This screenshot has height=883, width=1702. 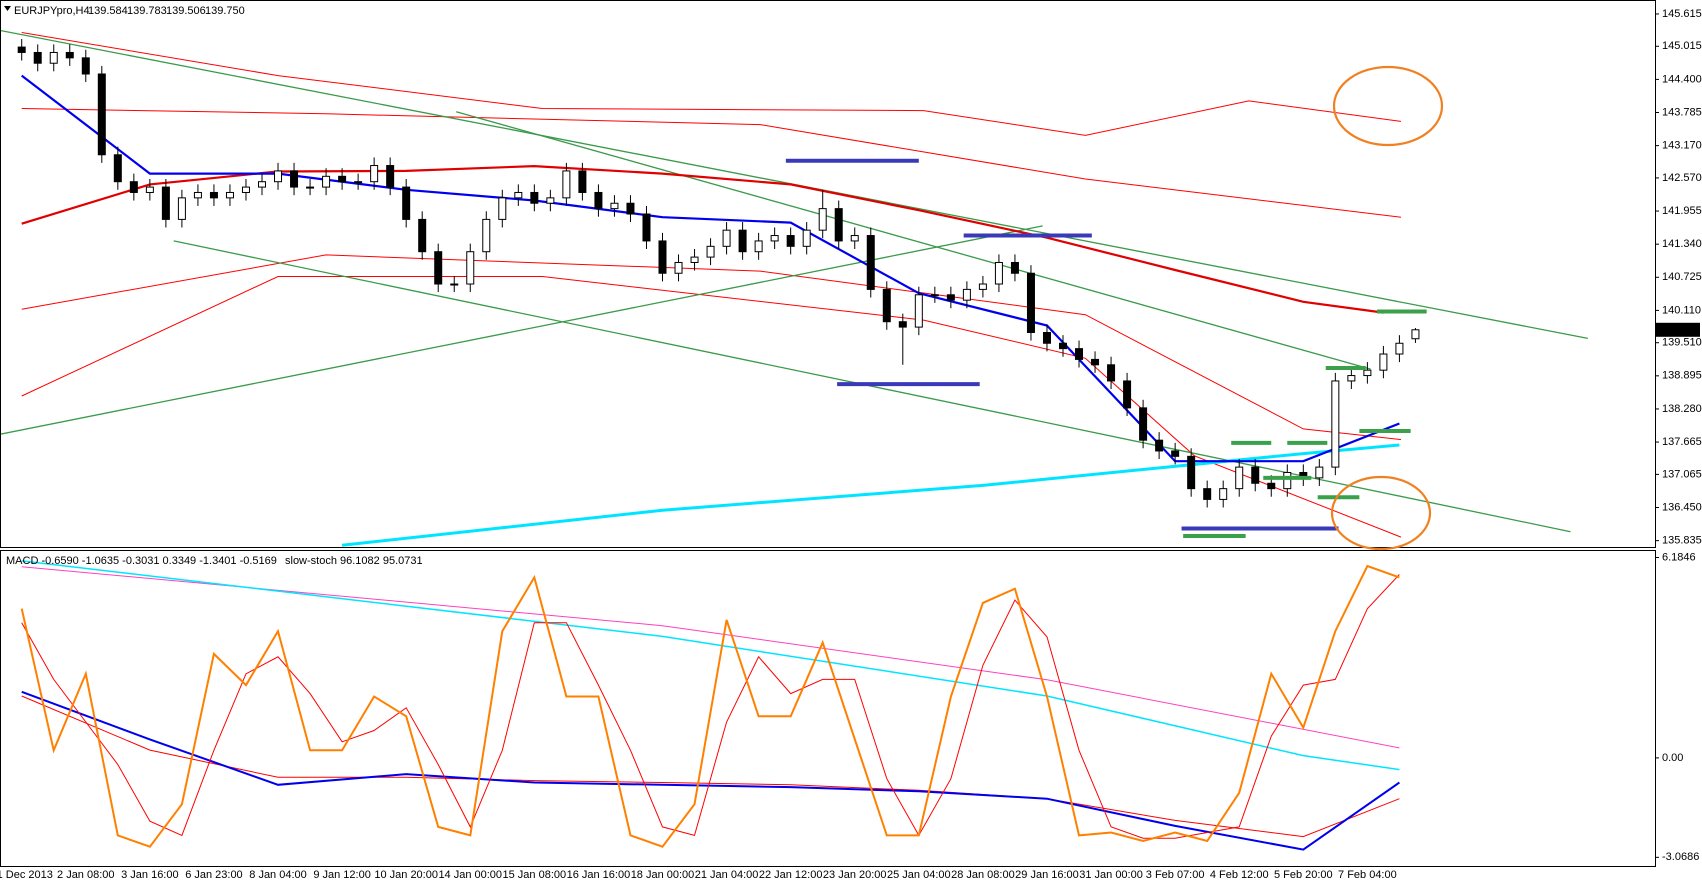 What do you see at coordinates (1367, 875) in the screenshot?
I see `x-tick-label: 7 Feb 04:00` at bounding box center [1367, 875].